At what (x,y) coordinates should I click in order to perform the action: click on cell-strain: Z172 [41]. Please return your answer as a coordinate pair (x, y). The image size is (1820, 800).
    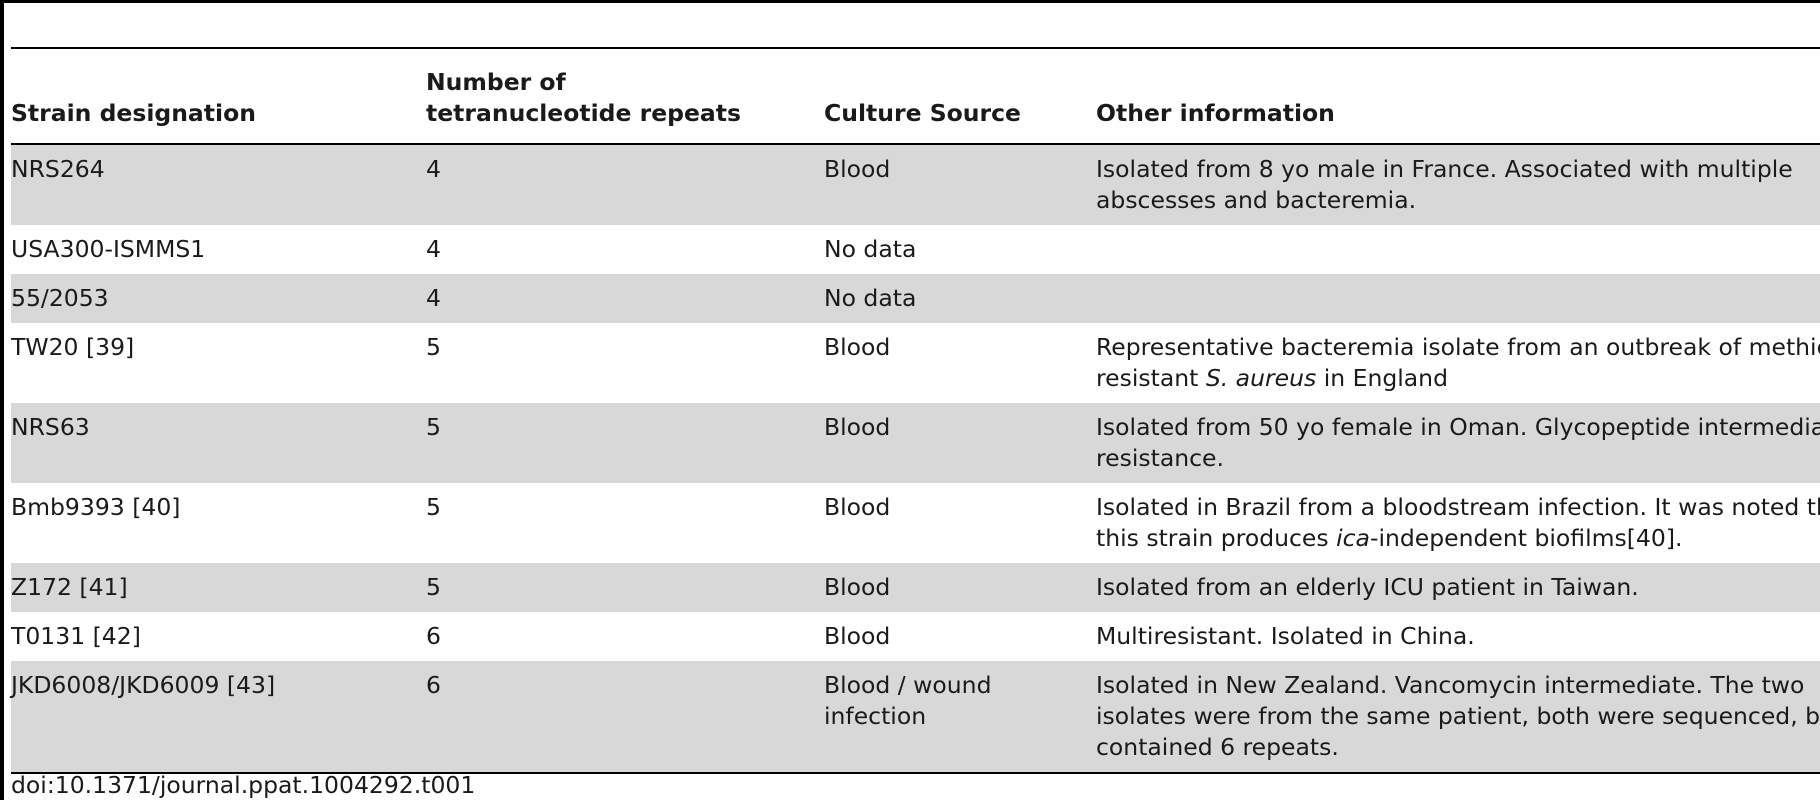
    Looking at the image, I should click on (218, 587).